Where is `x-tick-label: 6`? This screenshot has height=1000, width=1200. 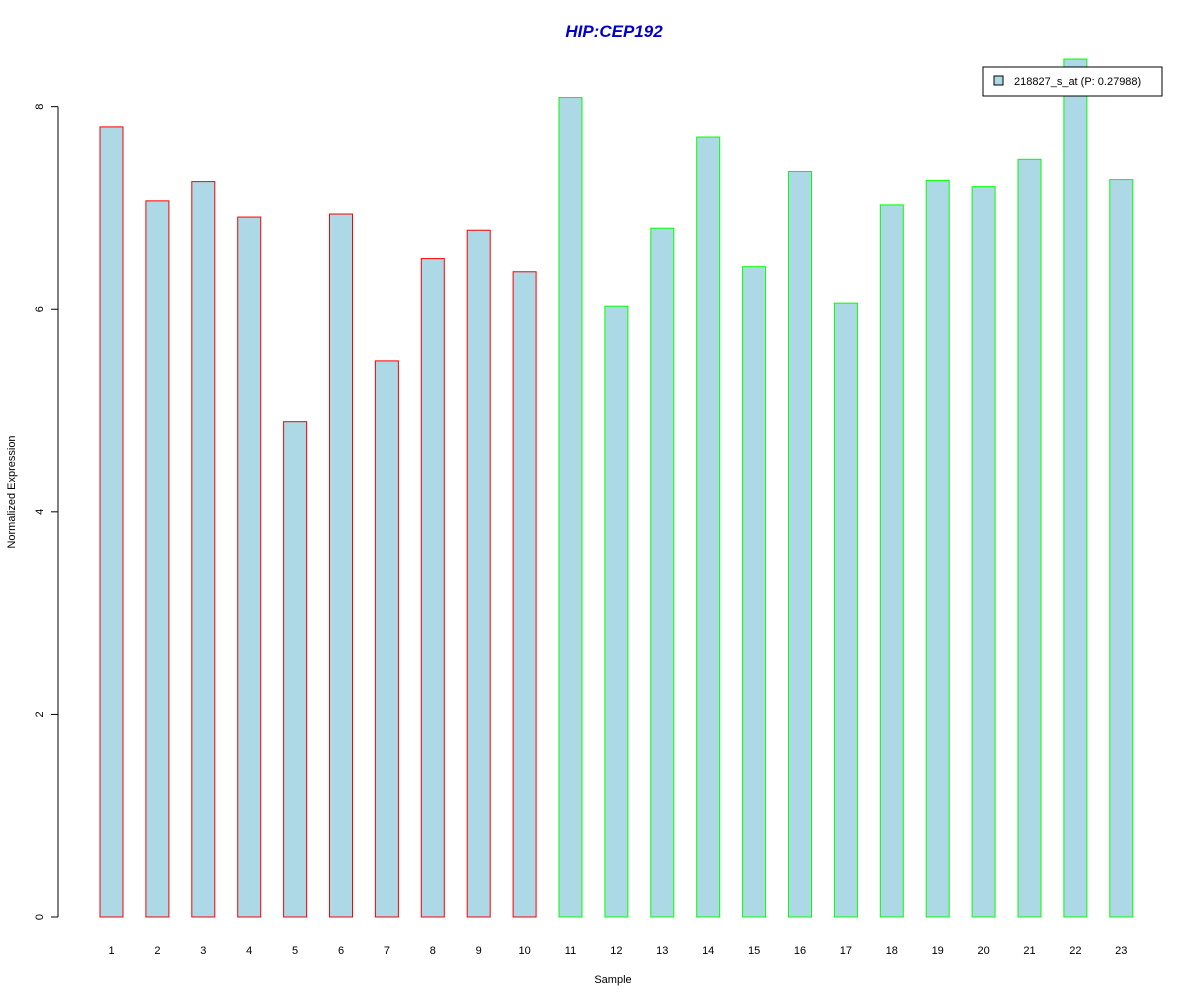
x-tick-label: 6 is located at coordinates (341, 951).